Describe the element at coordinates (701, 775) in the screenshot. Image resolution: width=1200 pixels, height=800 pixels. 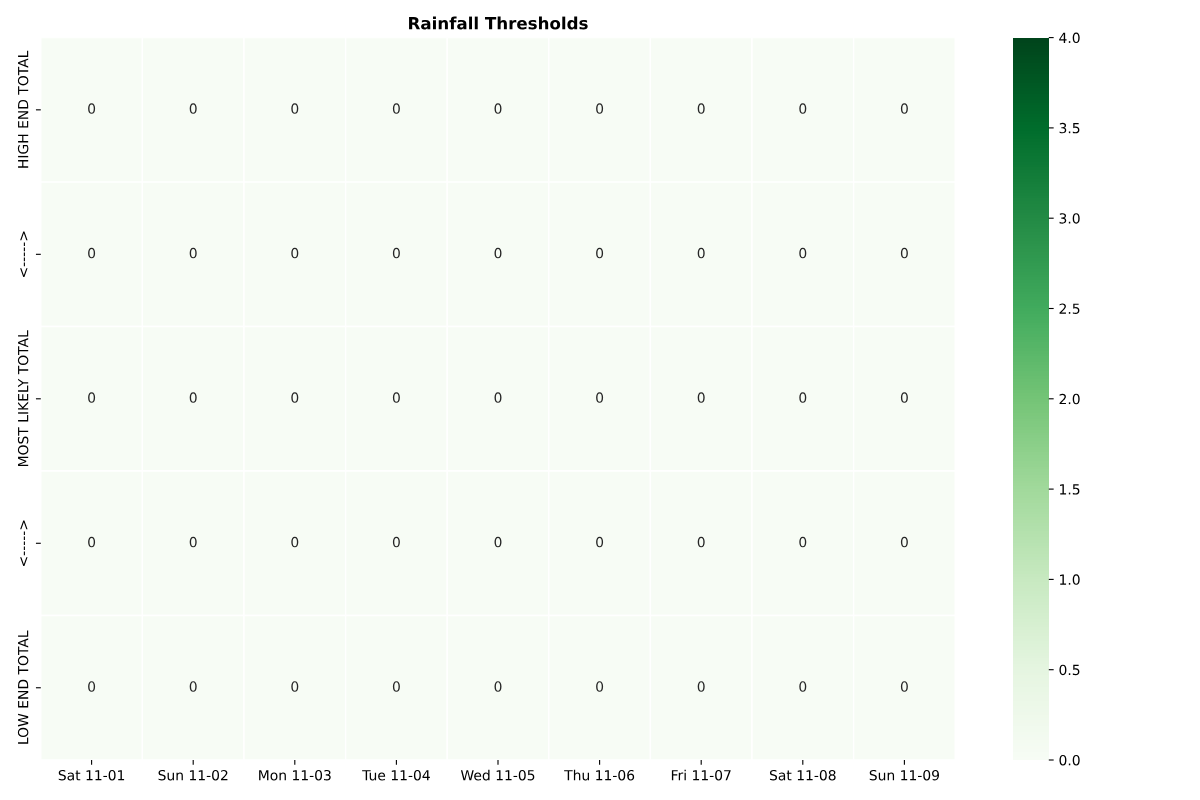
I see `x-tick-label: Fri 11-07` at that location.